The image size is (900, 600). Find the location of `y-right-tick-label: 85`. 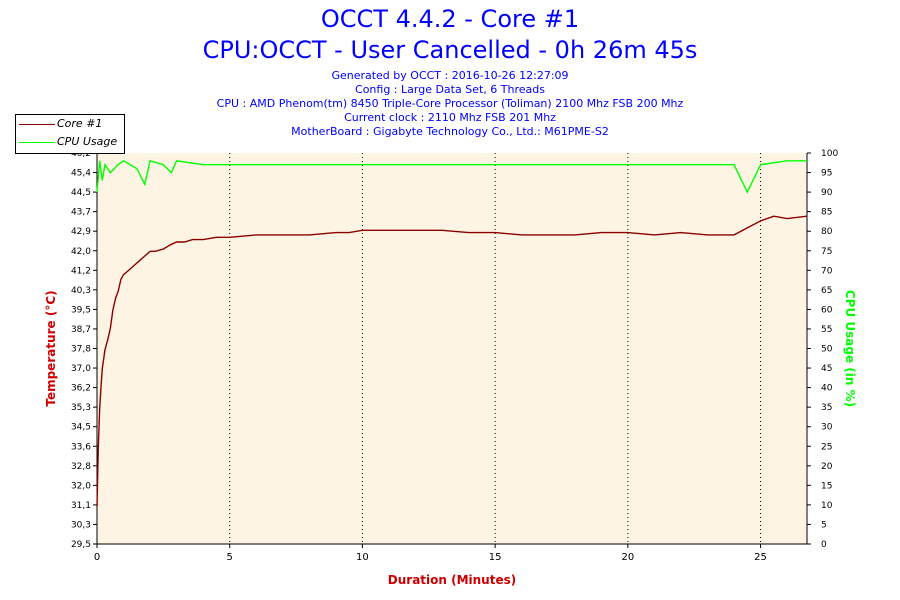

y-right-tick-label: 85 is located at coordinates (826, 213).